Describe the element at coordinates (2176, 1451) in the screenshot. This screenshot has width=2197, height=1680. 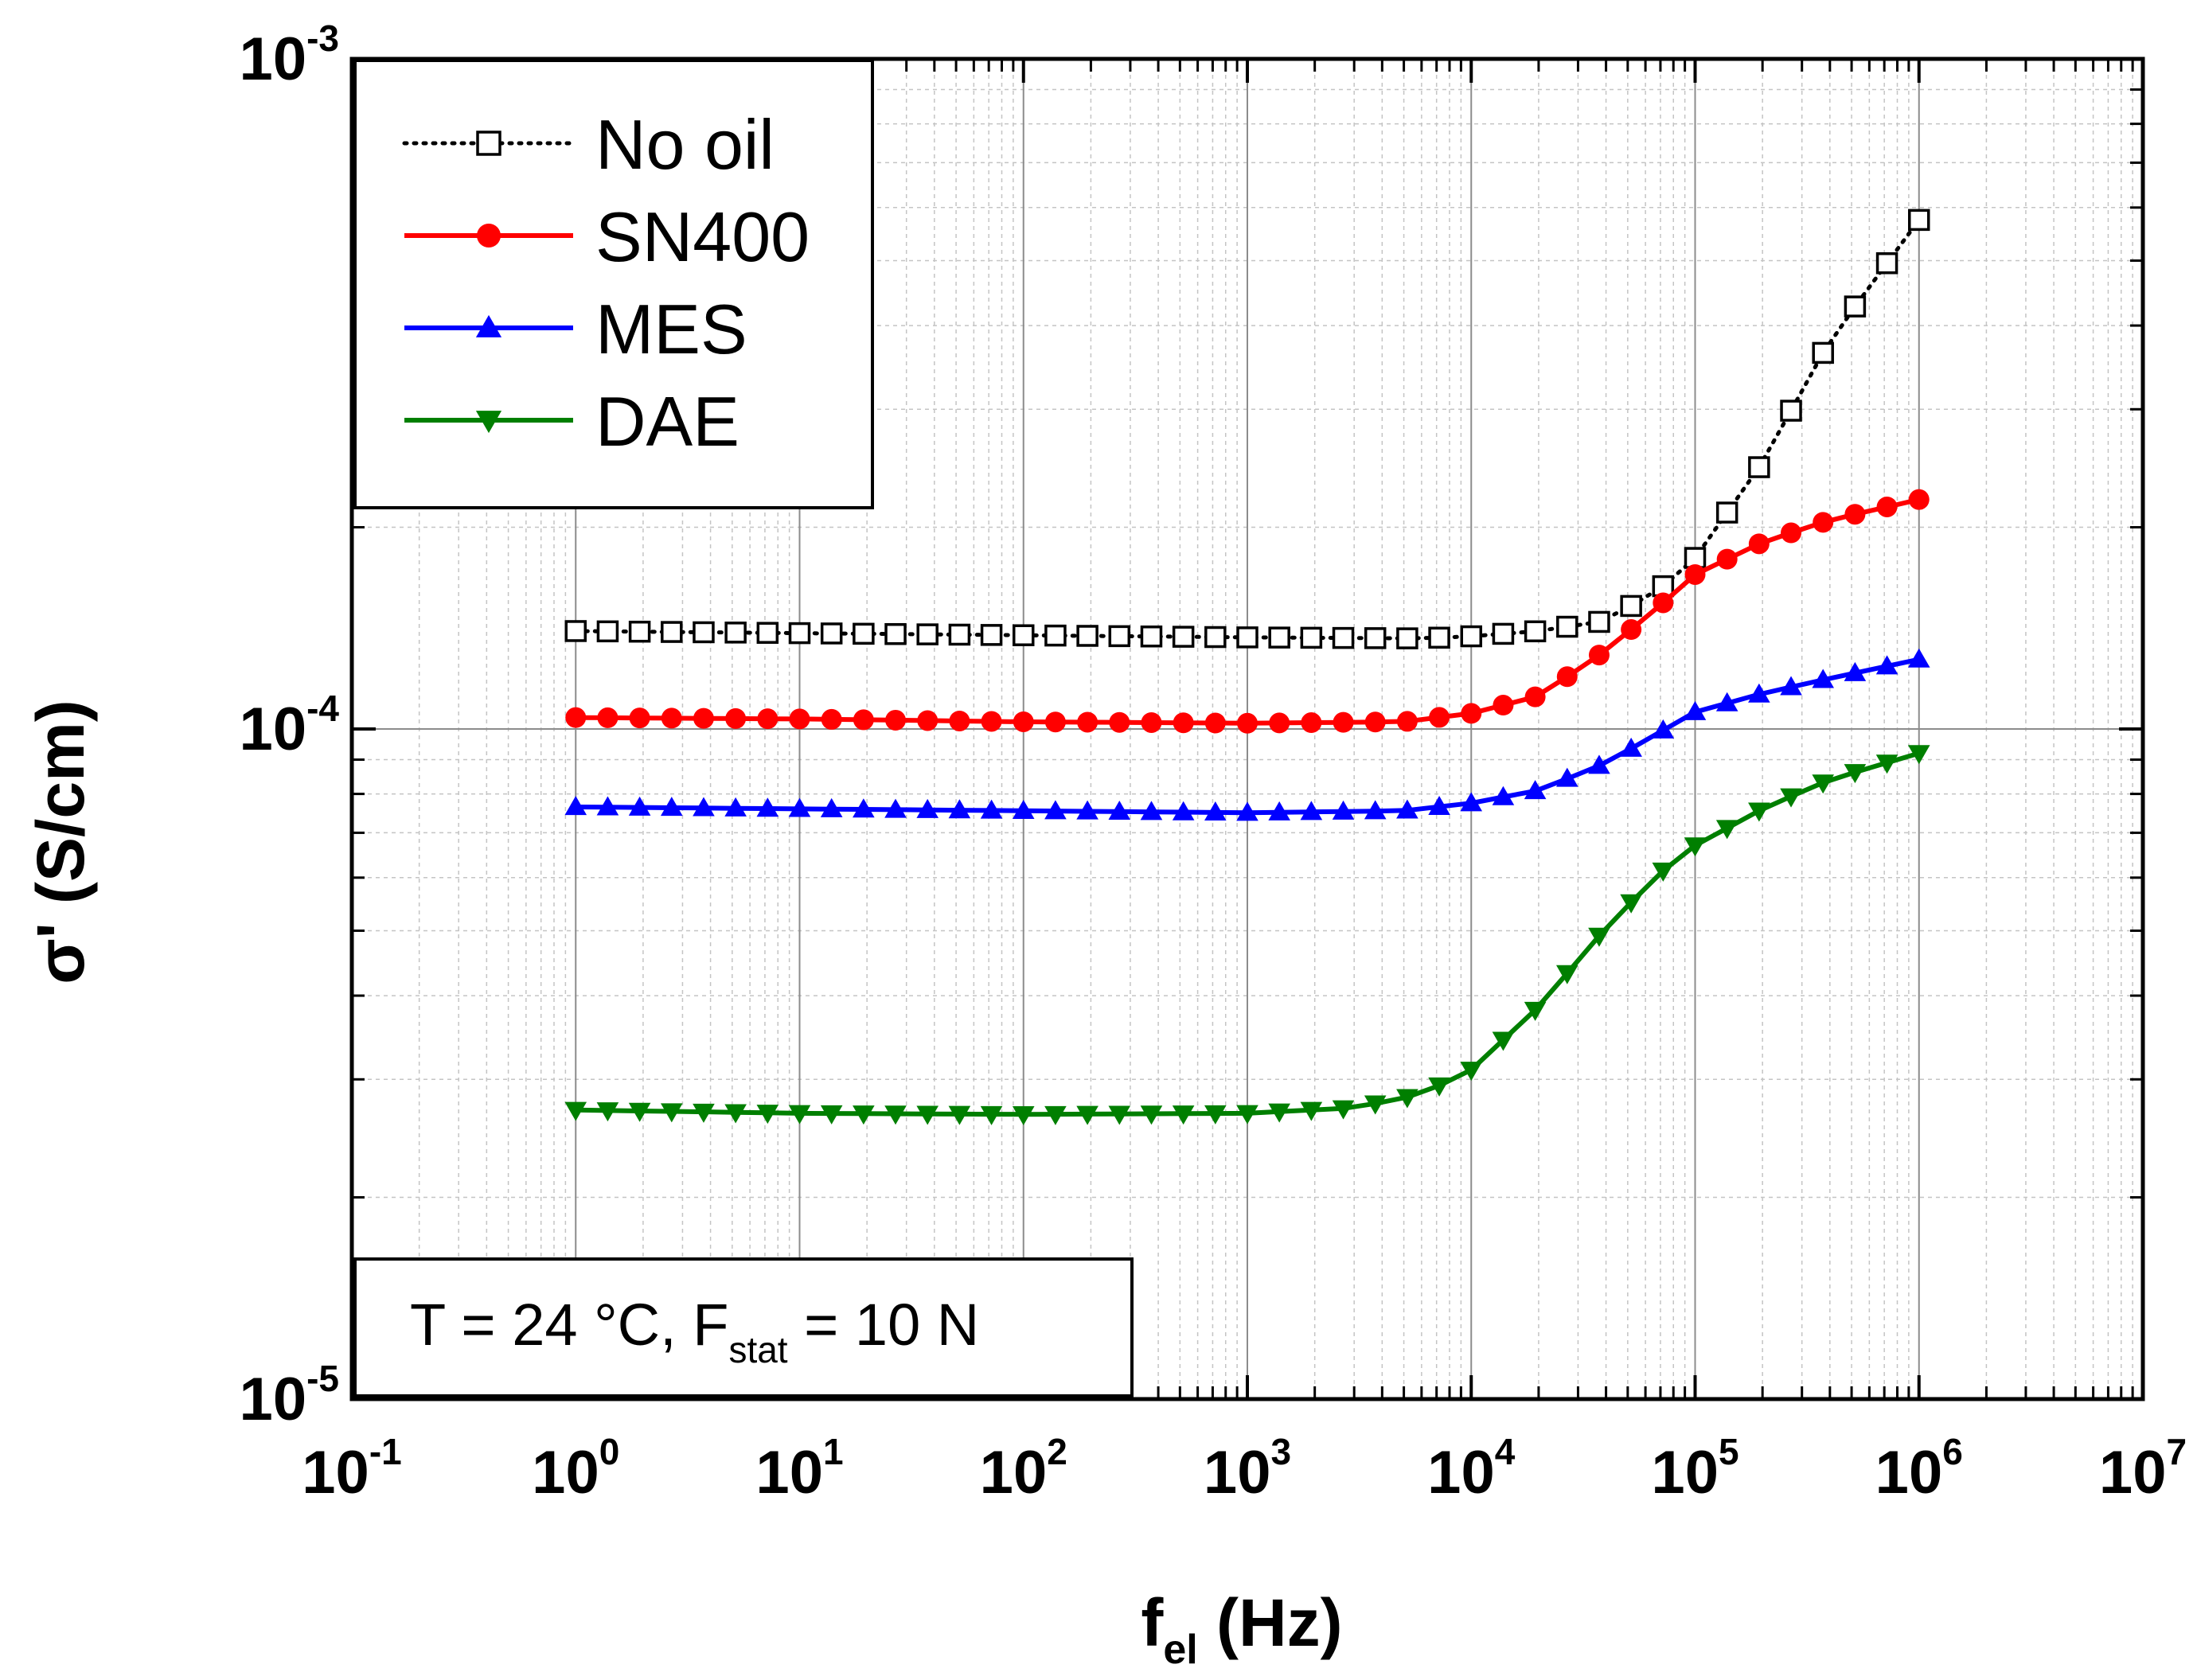
I see `x-tick-exponent: 7` at that location.